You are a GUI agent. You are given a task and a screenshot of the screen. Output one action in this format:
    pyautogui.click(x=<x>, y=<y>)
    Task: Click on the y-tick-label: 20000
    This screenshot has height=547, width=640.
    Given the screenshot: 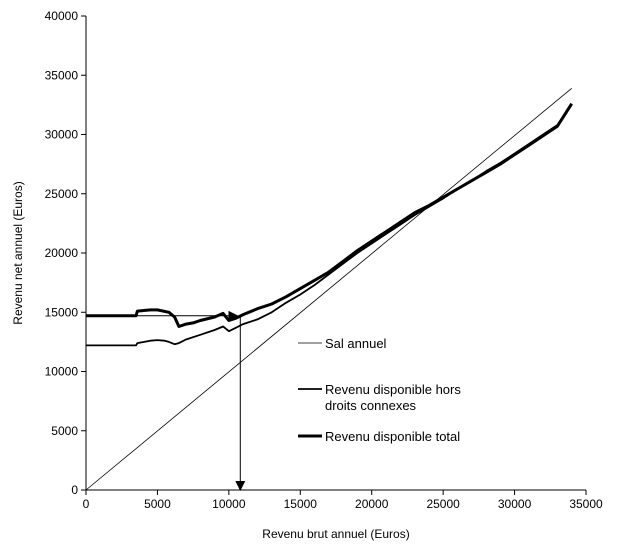 What is the action you would take?
    pyautogui.click(x=62, y=253)
    